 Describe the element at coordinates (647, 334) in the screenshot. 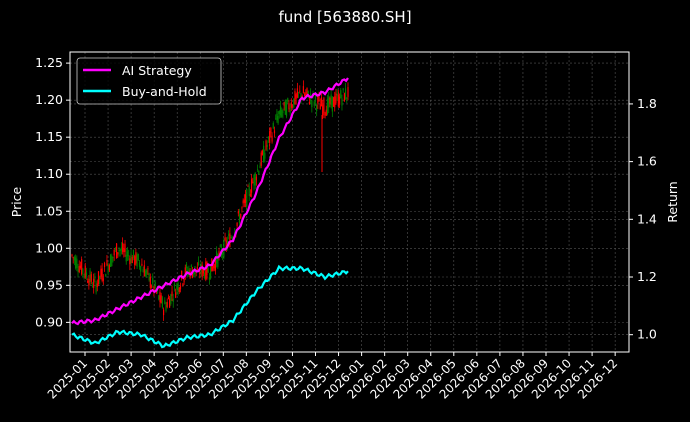

I see `y-tick-label-right: 1.0` at that location.